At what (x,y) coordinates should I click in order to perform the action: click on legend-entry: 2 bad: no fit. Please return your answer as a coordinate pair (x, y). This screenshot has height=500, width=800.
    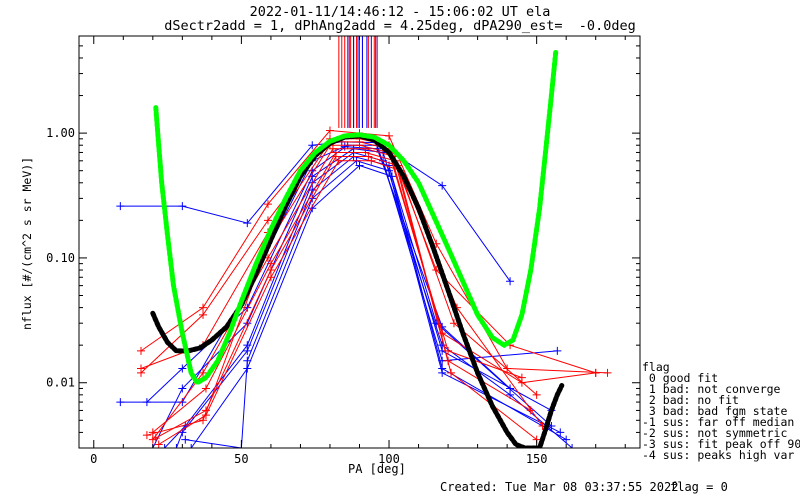
    Looking at the image, I should click on (690, 400).